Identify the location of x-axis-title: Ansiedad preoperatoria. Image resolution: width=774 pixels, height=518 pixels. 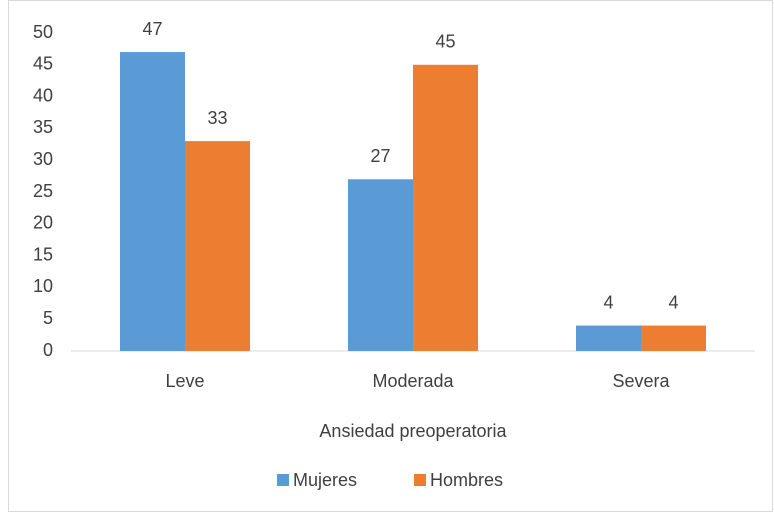
(413, 431).